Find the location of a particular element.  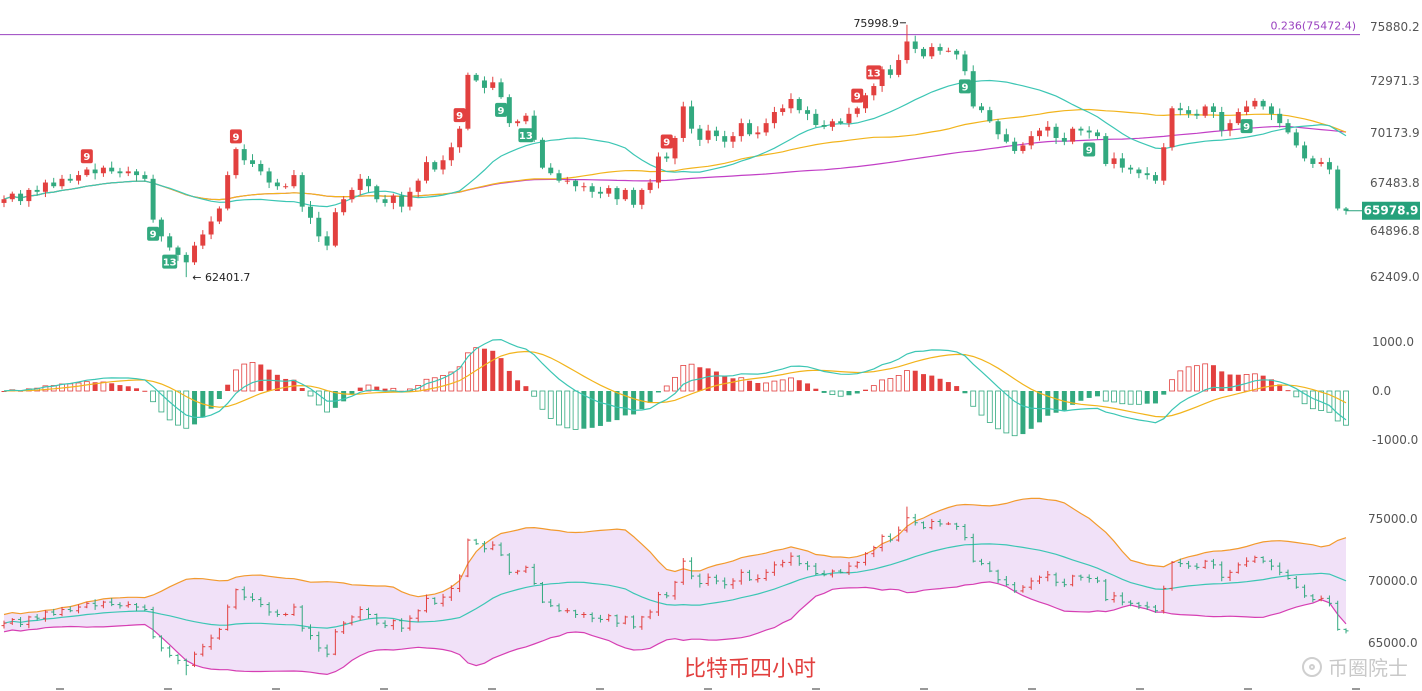

watermark-text: 币圈院士 is located at coordinates (1368, 668).